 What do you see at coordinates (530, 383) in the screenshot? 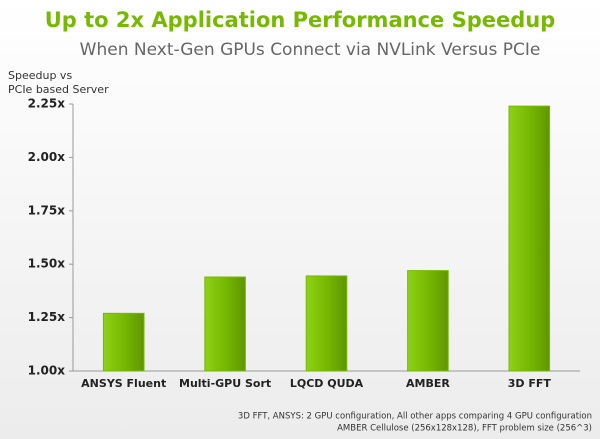
I see `x-tick-label: 3D FFT` at bounding box center [530, 383].